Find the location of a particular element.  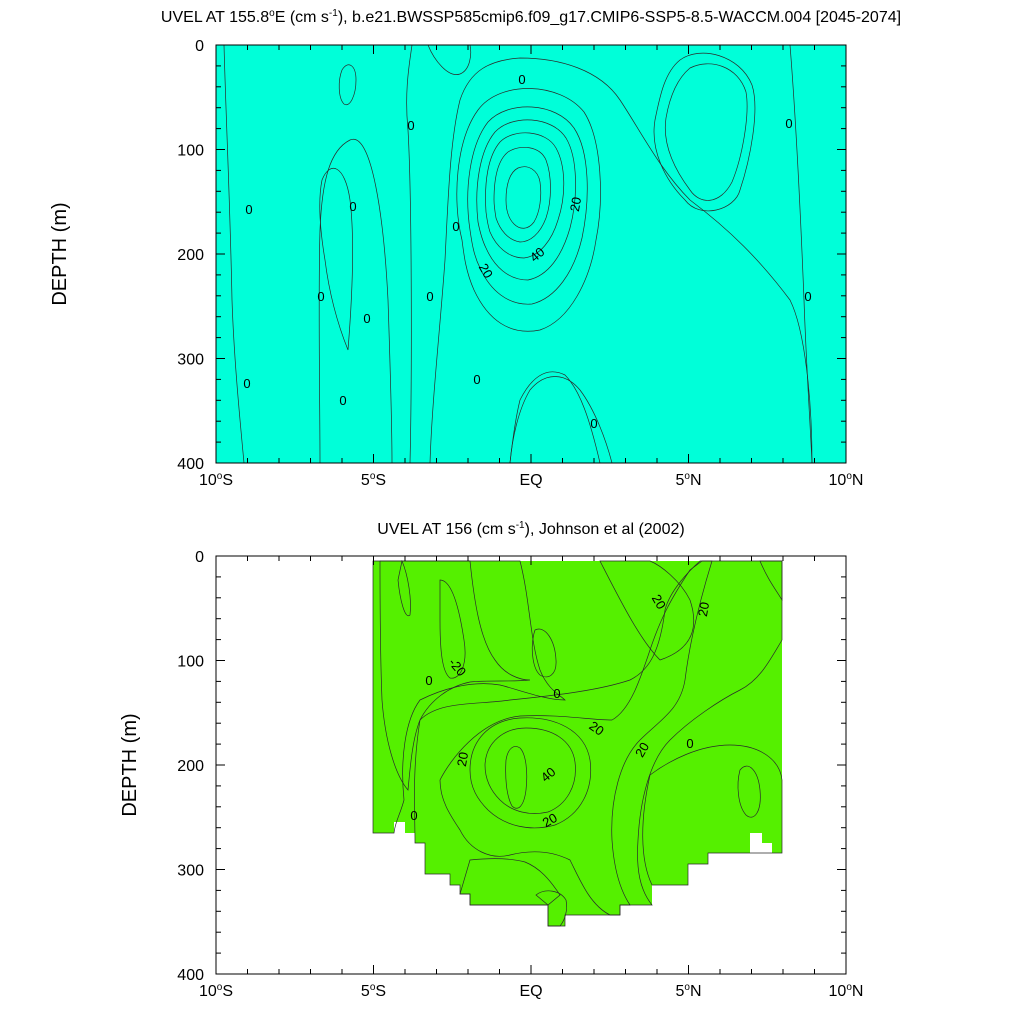

bottom-region-p40 is located at coordinates (530, 773).